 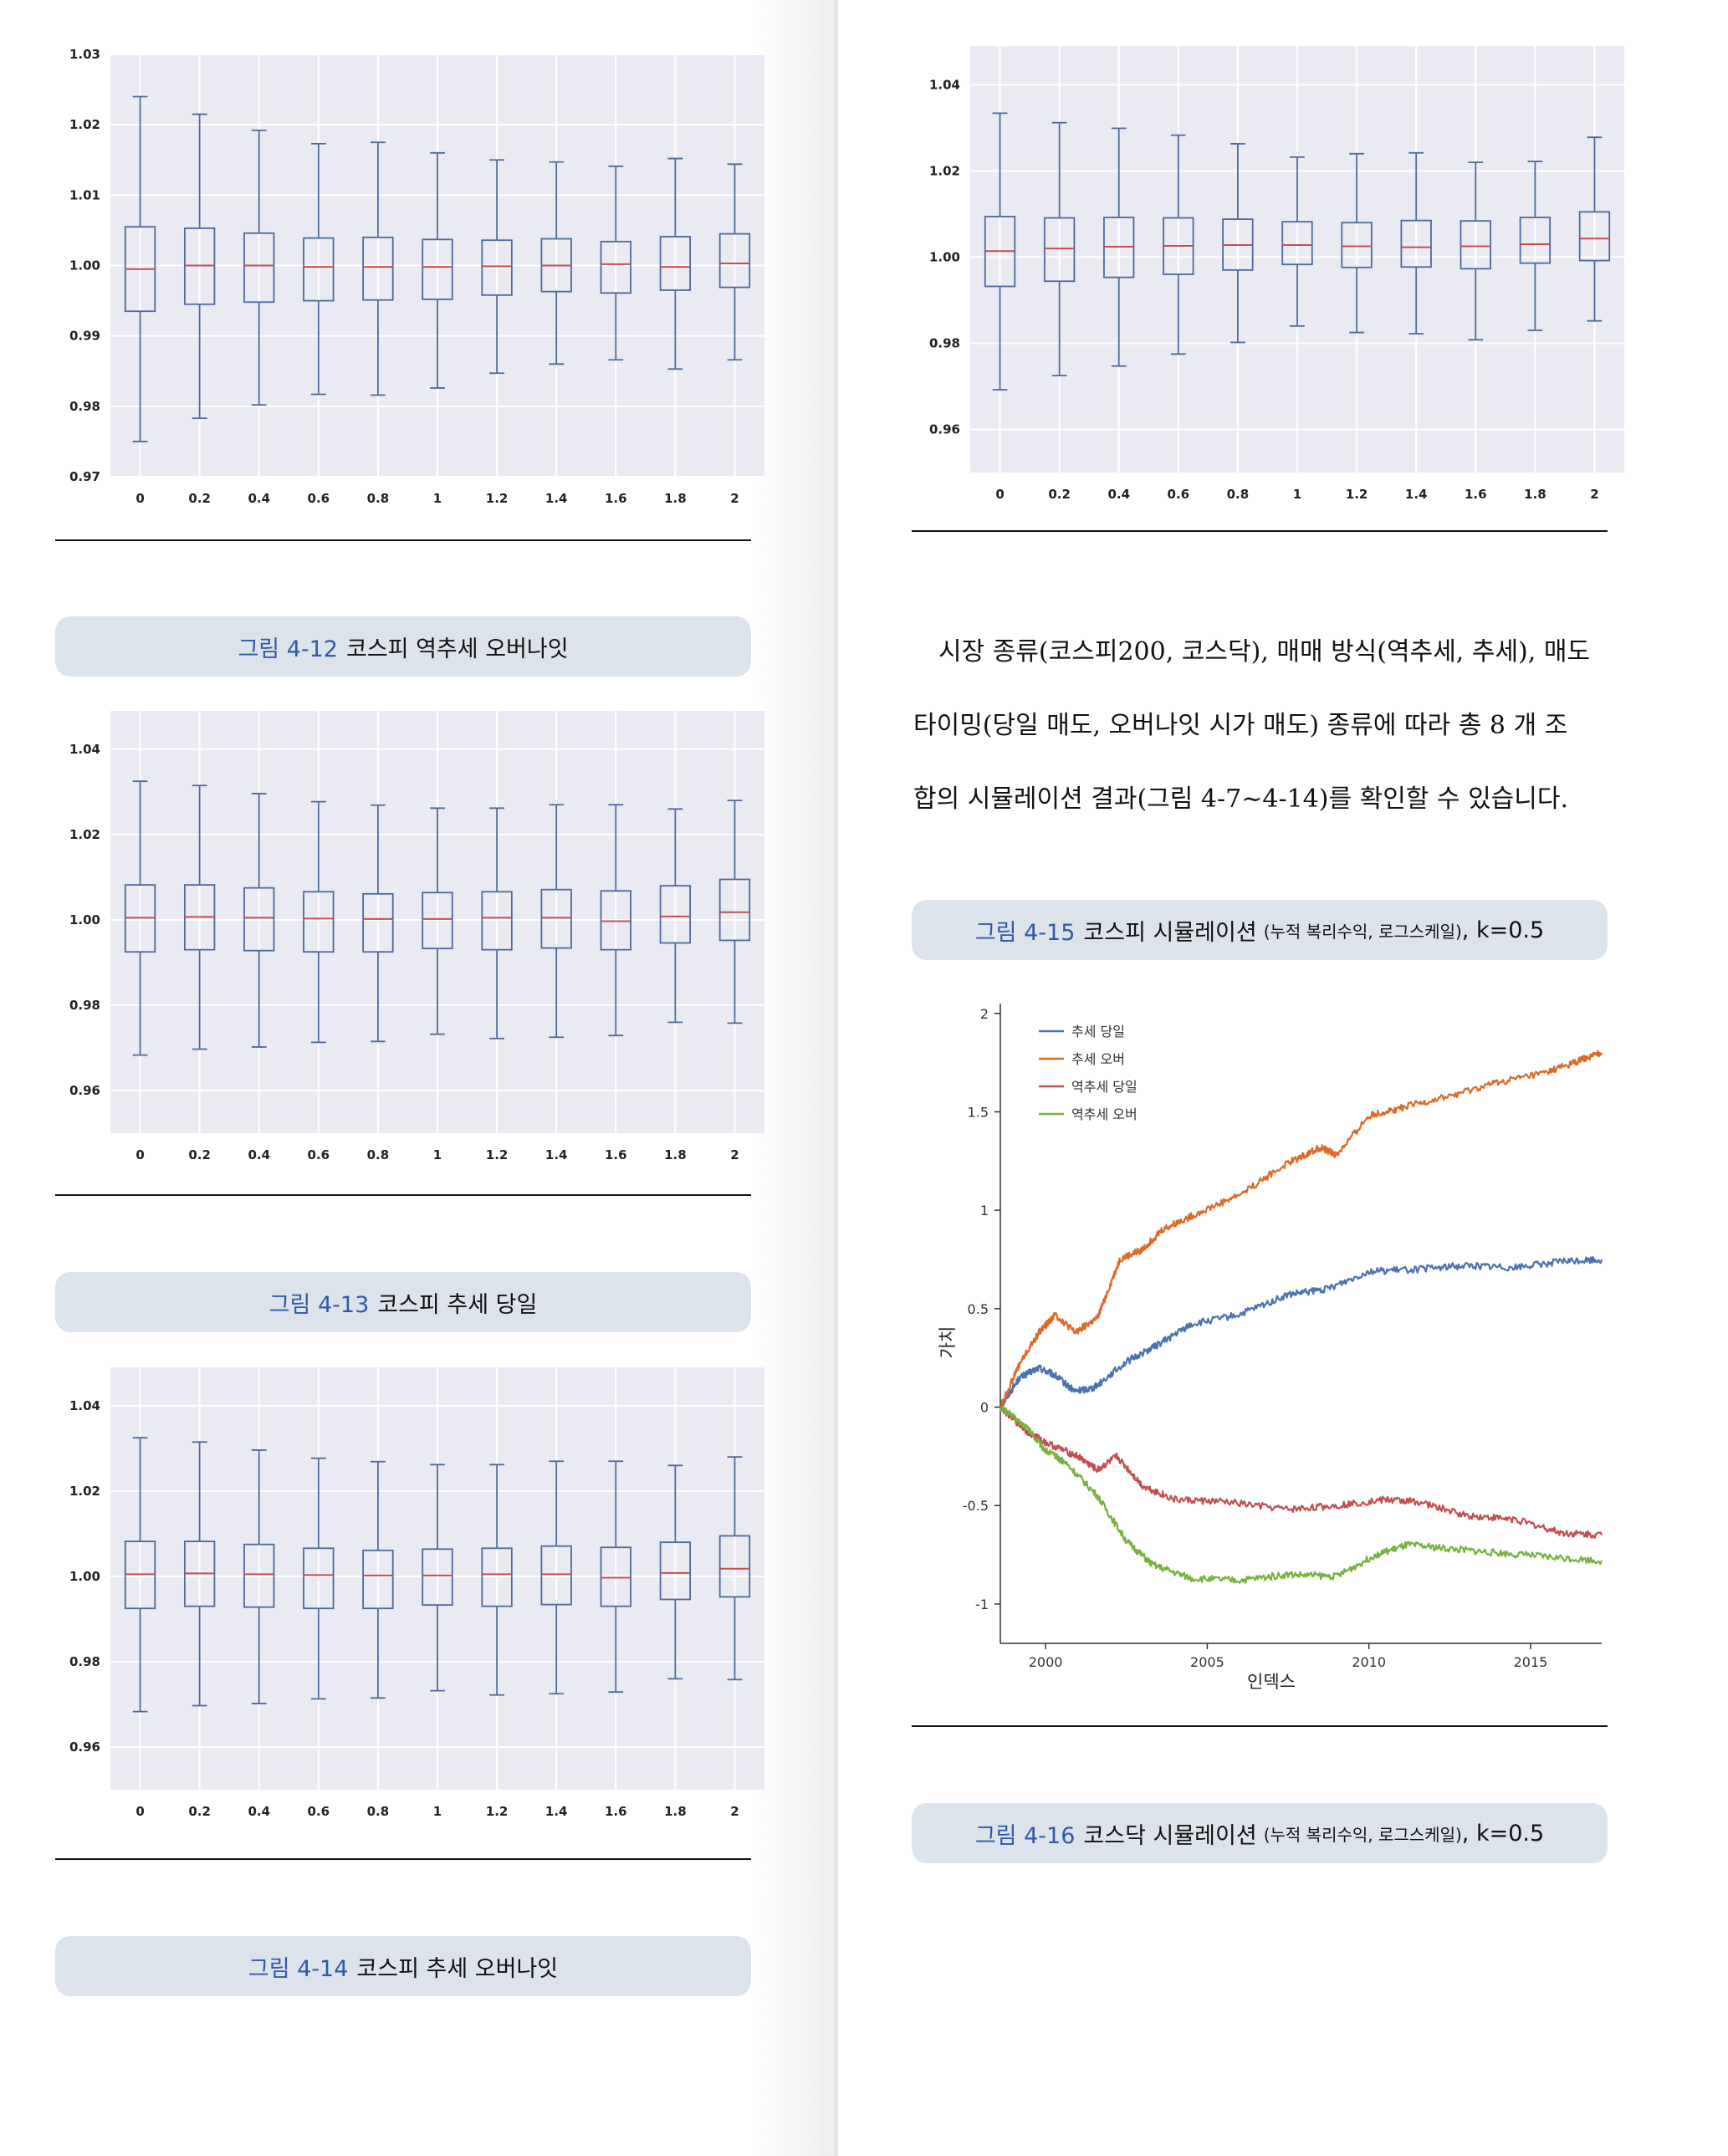 I want to click on y-tick-label: 0.97, so click(x=84, y=476).